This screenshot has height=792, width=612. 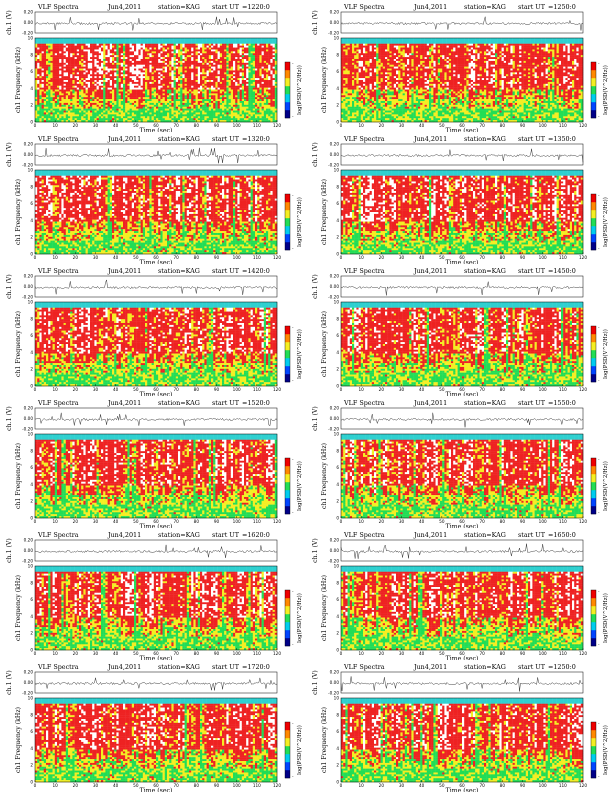 I want to click on time-tick-label: 20, so click(x=76, y=125).